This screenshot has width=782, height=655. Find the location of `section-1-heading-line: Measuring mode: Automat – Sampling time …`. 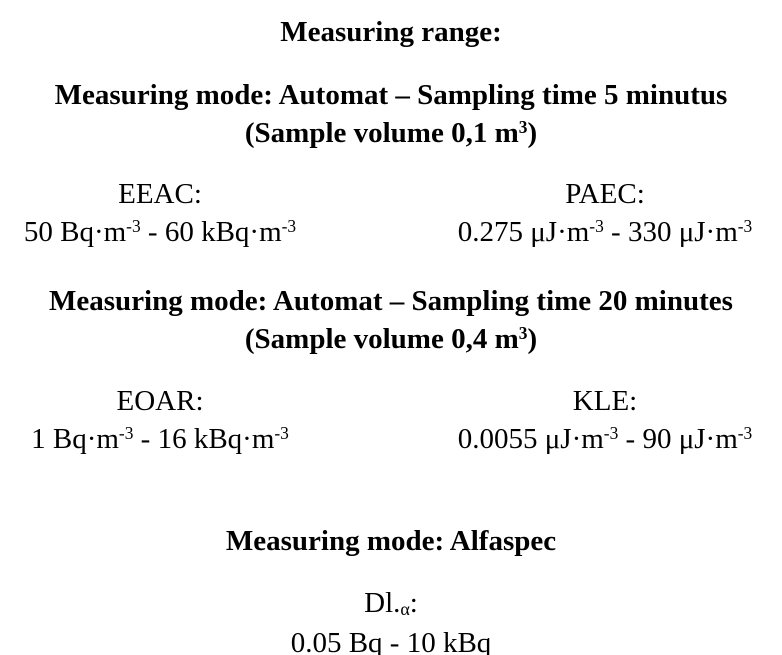

section-1-heading-line: Measuring mode: Automat – Sampling time … is located at coordinates (391, 95).